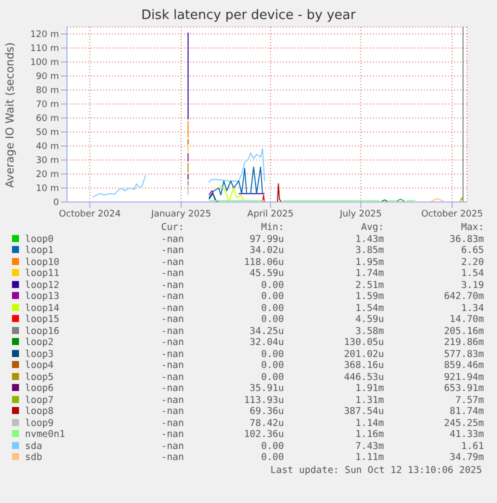 The width and height of the screenshot is (497, 503). I want to click on y-tick-label: 20 m, so click(47, 175).